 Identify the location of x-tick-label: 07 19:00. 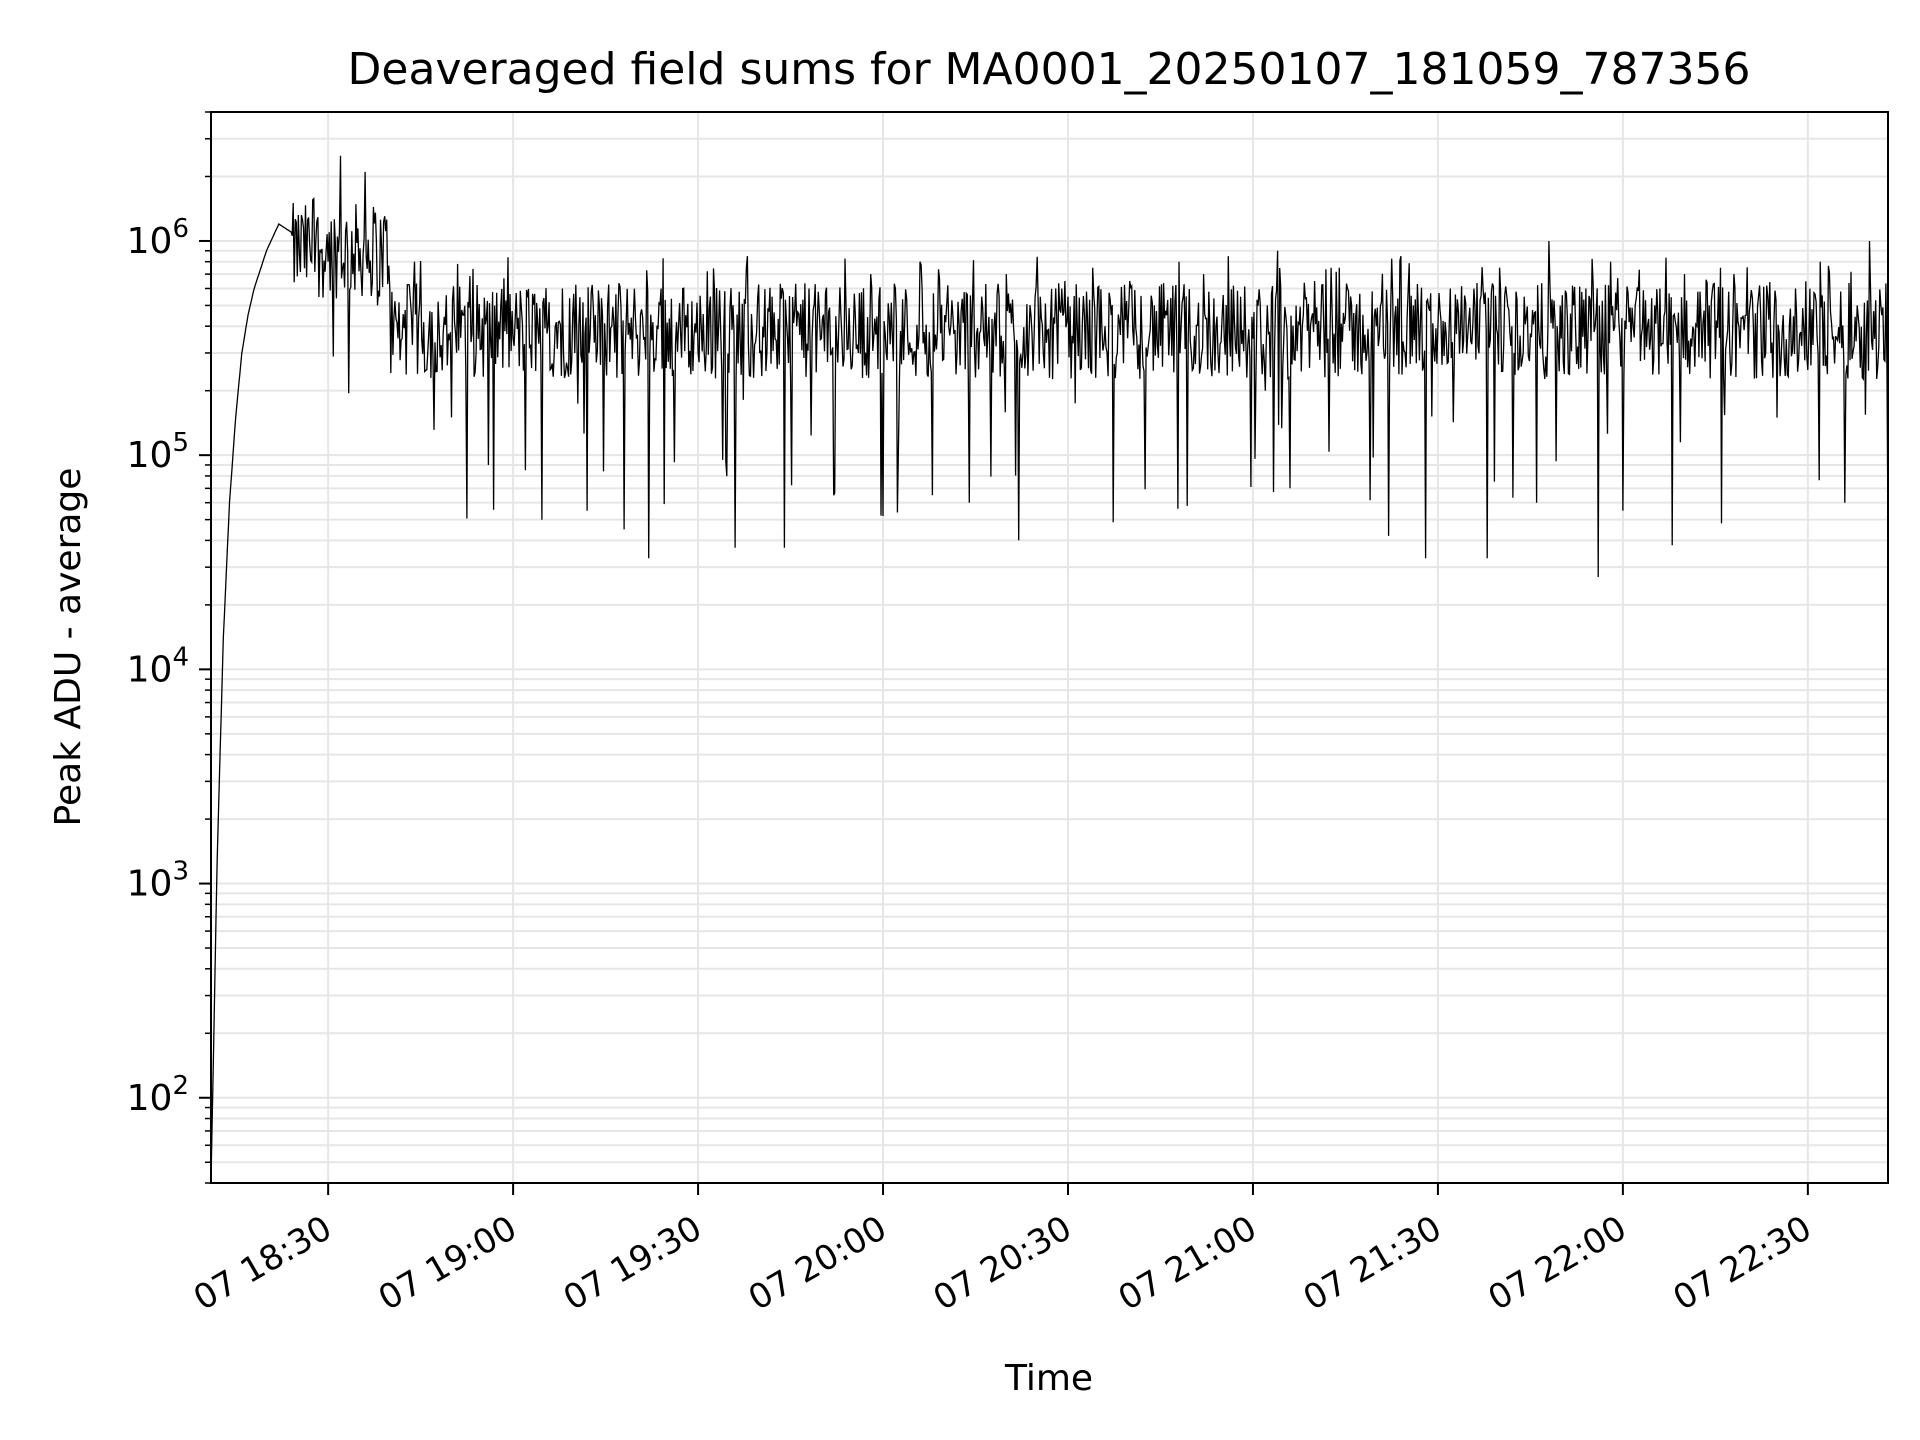
(448, 1263).